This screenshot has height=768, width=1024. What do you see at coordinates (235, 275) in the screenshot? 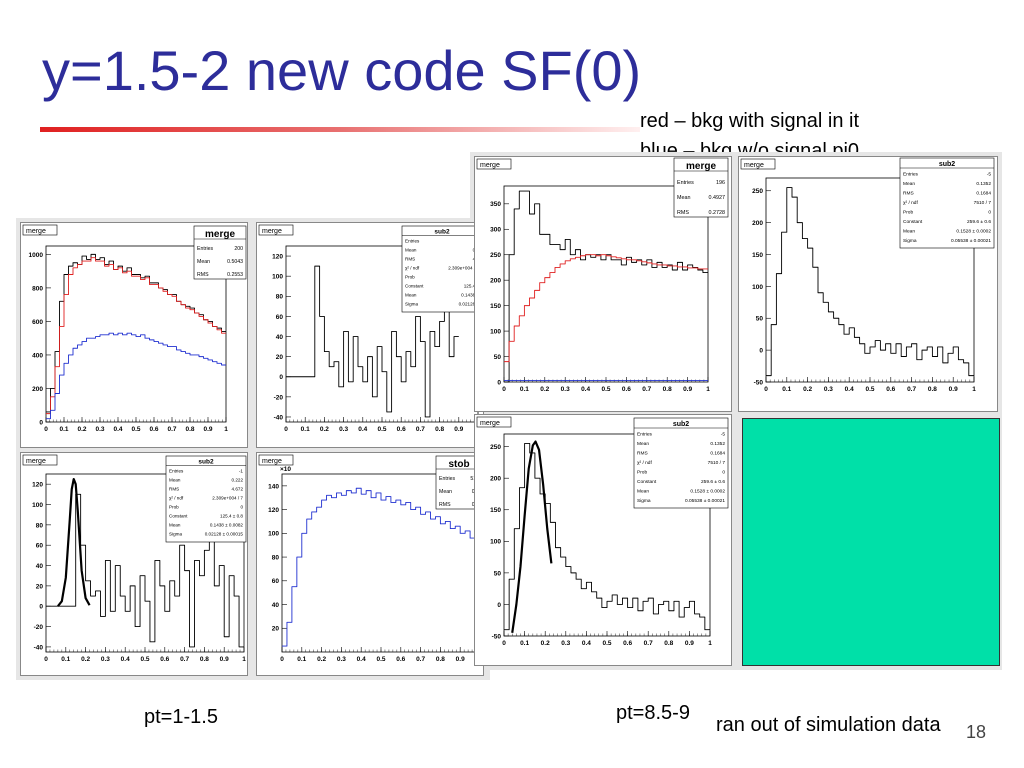
I see `stats-row-value: 0.2553` at bounding box center [235, 275].